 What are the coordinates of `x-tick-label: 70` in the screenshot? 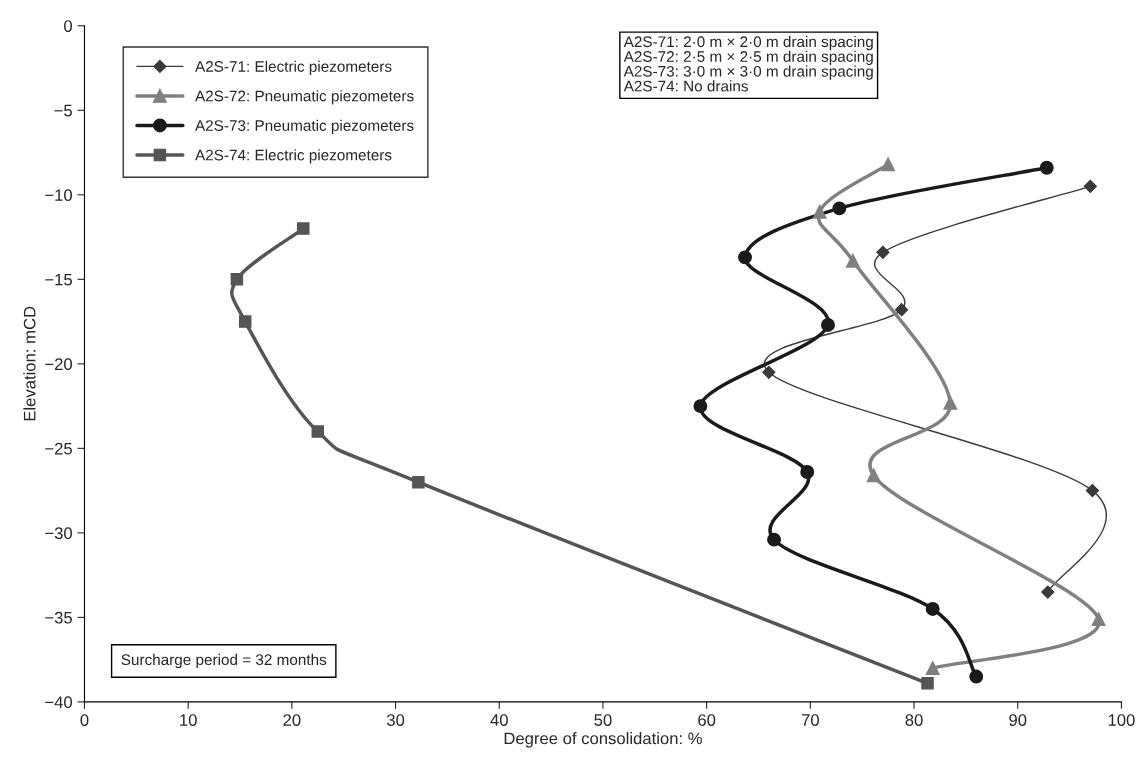 It's located at (810, 720).